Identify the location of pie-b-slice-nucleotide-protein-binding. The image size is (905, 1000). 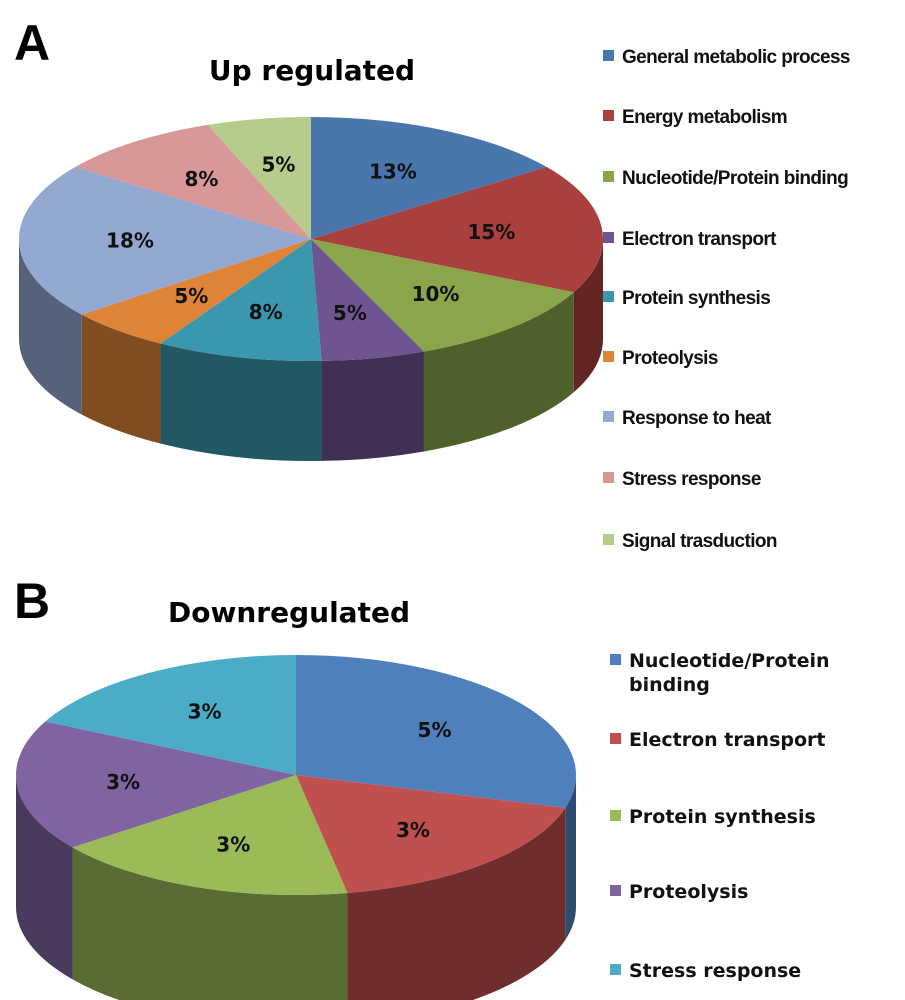
(436, 731).